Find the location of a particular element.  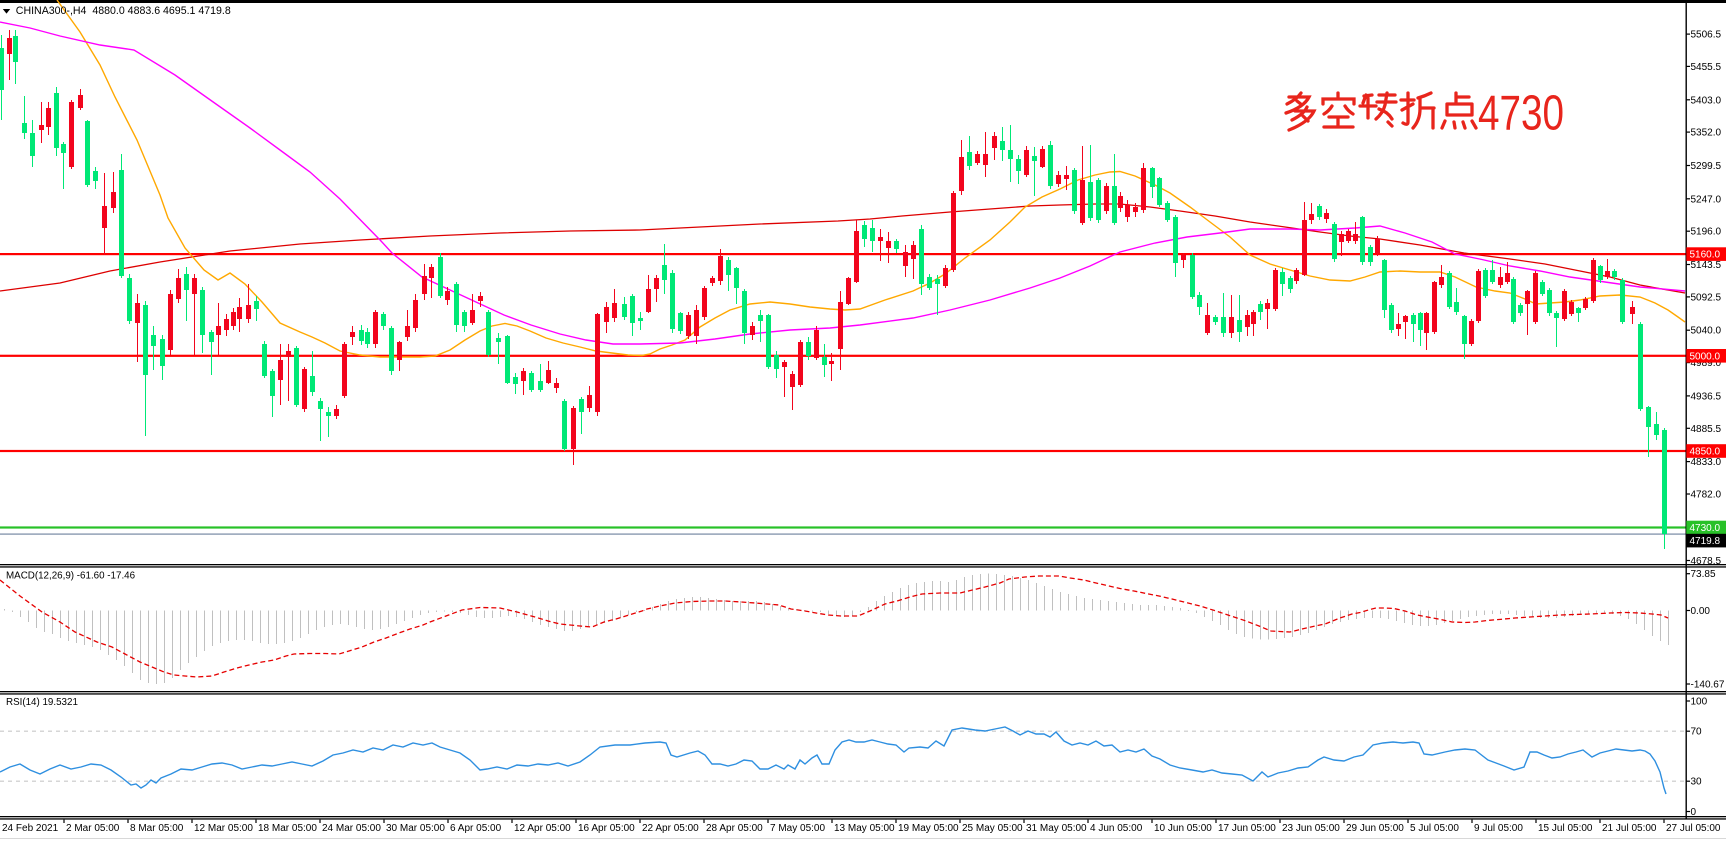

svg-text: 12 Mar 05:00 is located at coordinates (223, 828).